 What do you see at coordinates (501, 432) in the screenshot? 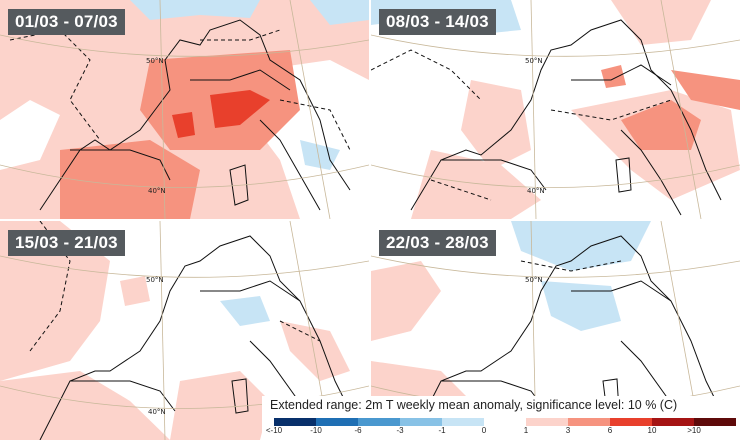
I see `legend-tick-labels: <-10 -10 -6 -3 -1 0 1 3 6 10 >10` at bounding box center [501, 432].